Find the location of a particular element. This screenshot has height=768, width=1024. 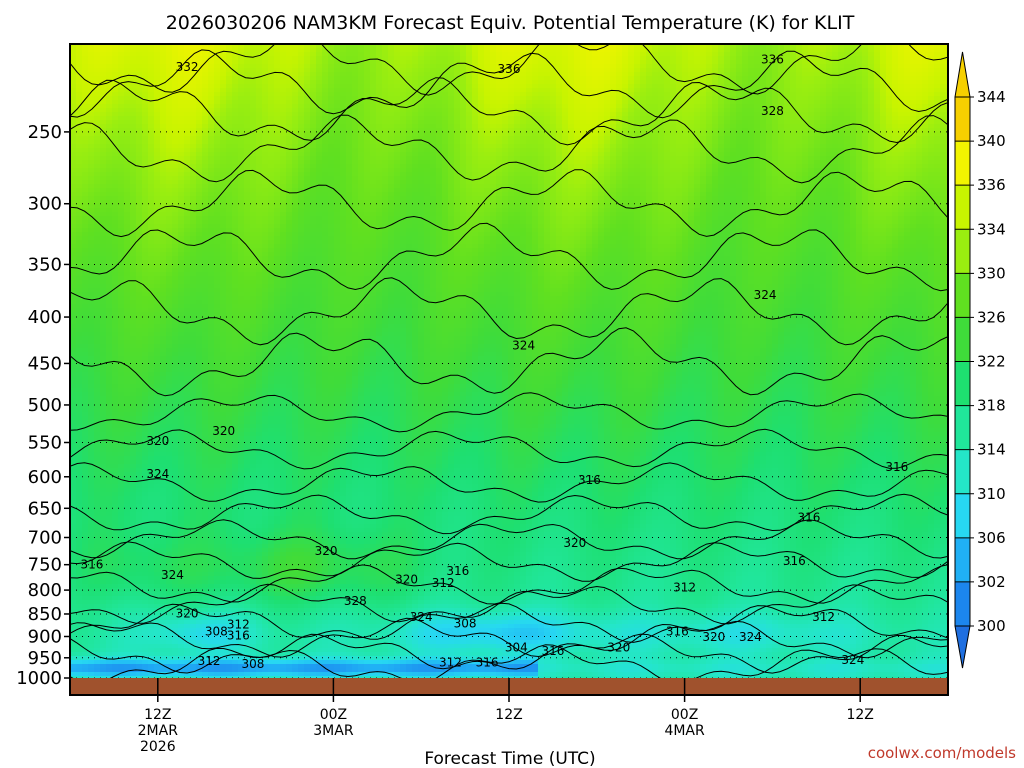

y-tick-label: 700 is located at coordinates (45, 537).